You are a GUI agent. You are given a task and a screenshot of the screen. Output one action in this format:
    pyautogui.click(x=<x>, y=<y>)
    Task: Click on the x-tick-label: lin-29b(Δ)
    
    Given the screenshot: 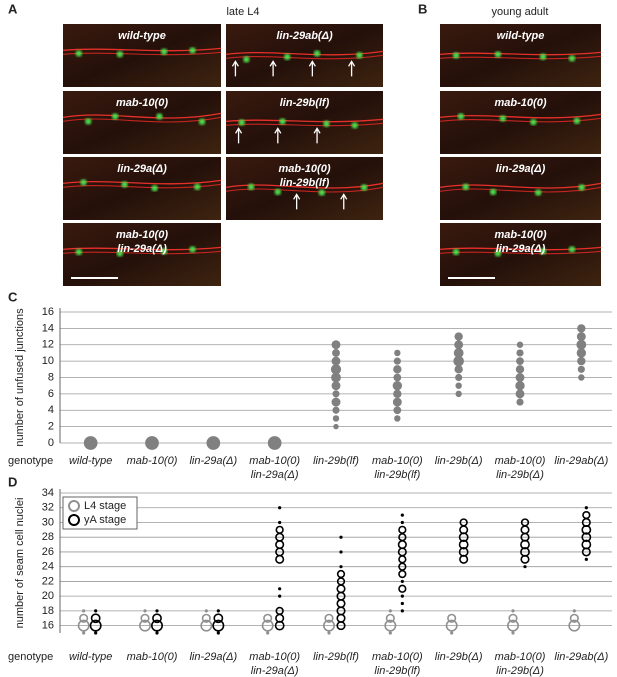 What is the action you would take?
    pyautogui.click(x=459, y=657)
    